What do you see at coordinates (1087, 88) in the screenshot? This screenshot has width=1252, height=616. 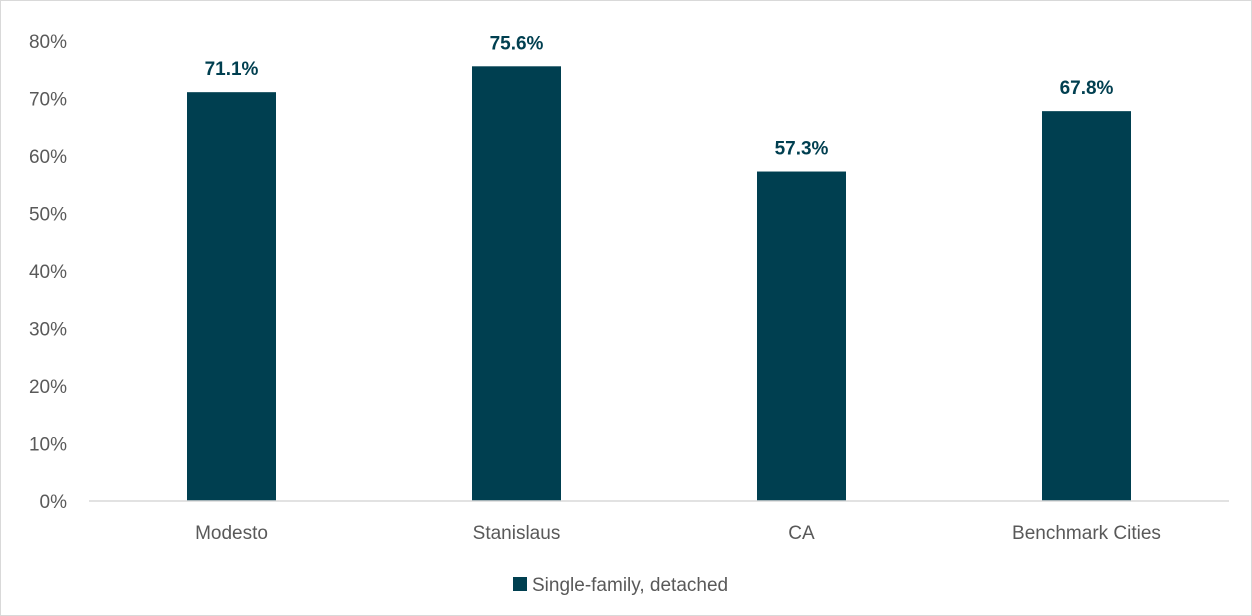 I see `data-label: 67.8%` at bounding box center [1087, 88].